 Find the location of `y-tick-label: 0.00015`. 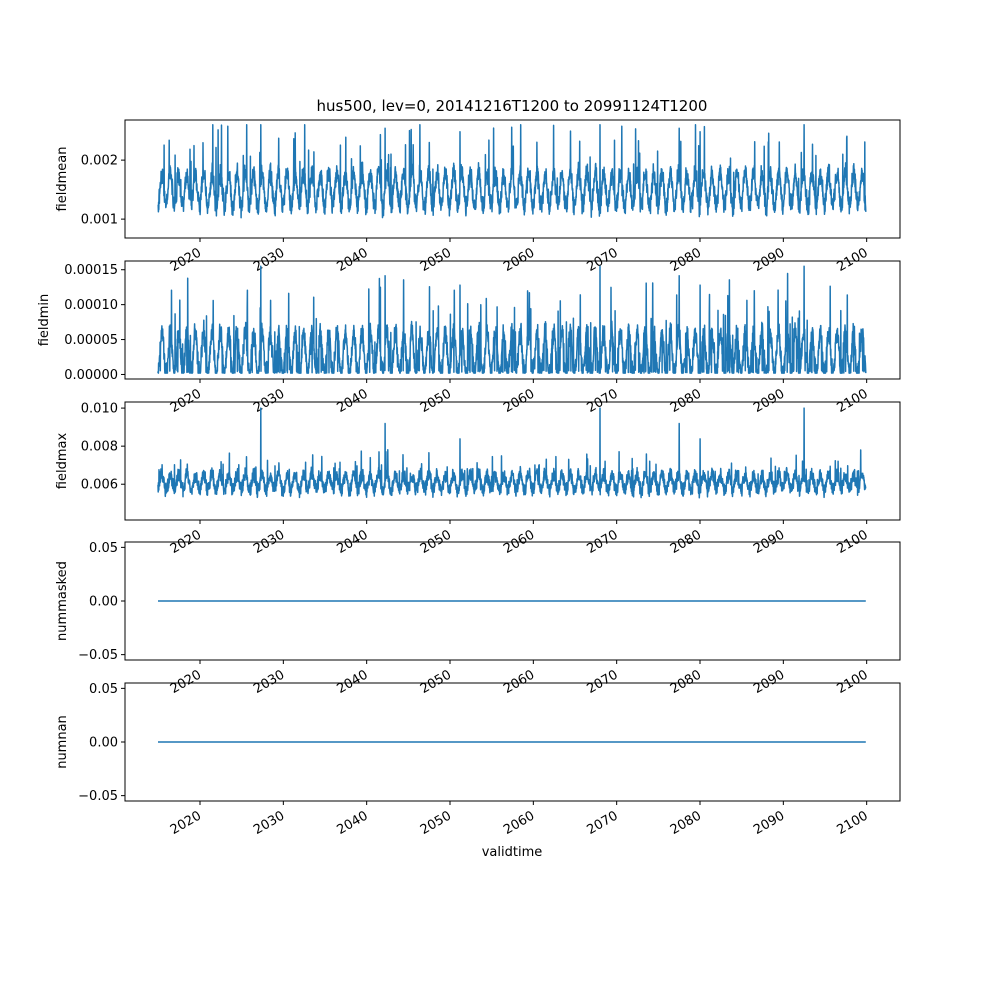

y-tick-label: 0.00015 is located at coordinates (91, 270).